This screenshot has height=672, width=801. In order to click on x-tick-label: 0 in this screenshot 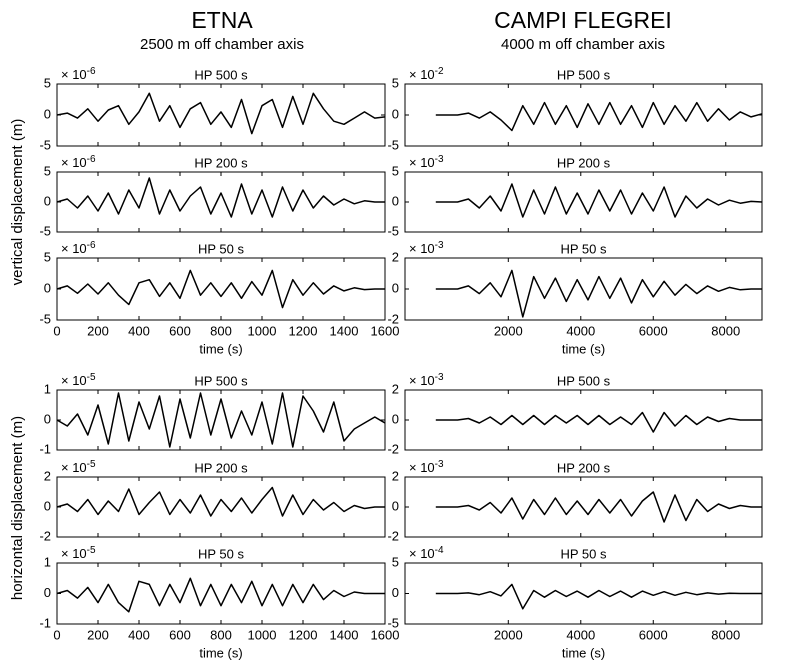, I will do `click(56, 330)`.